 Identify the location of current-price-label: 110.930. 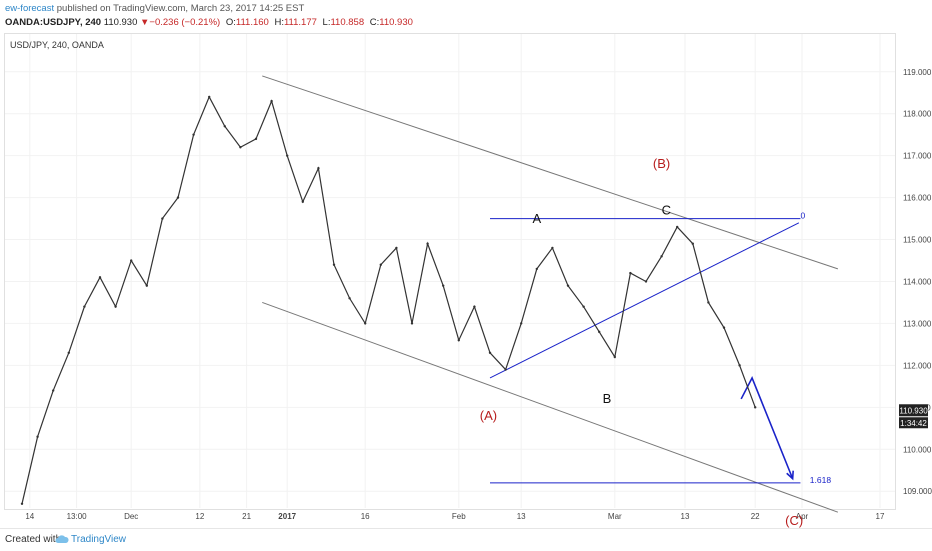
(913, 410).